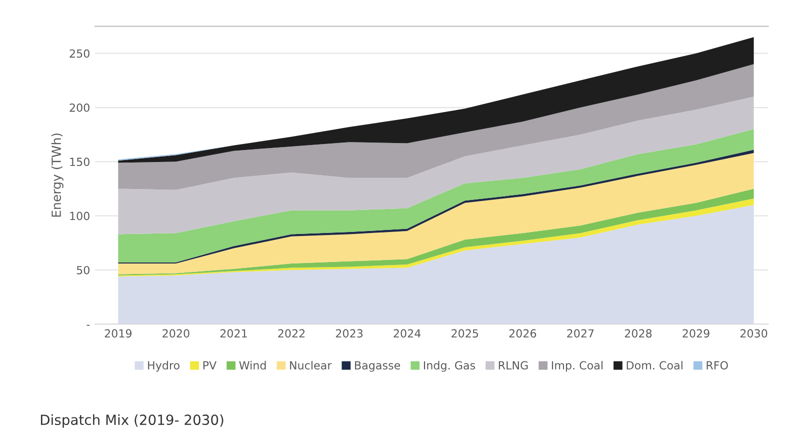  Describe the element at coordinates (638, 333) in the screenshot. I see `x-tick-label: 2028` at that location.